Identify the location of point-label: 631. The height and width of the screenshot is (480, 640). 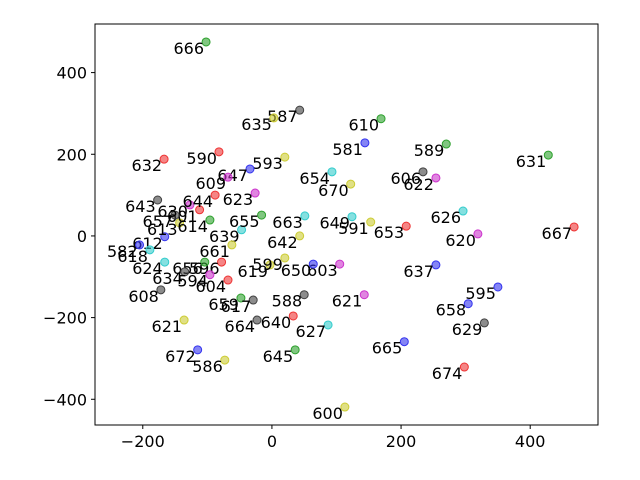
(531, 161).